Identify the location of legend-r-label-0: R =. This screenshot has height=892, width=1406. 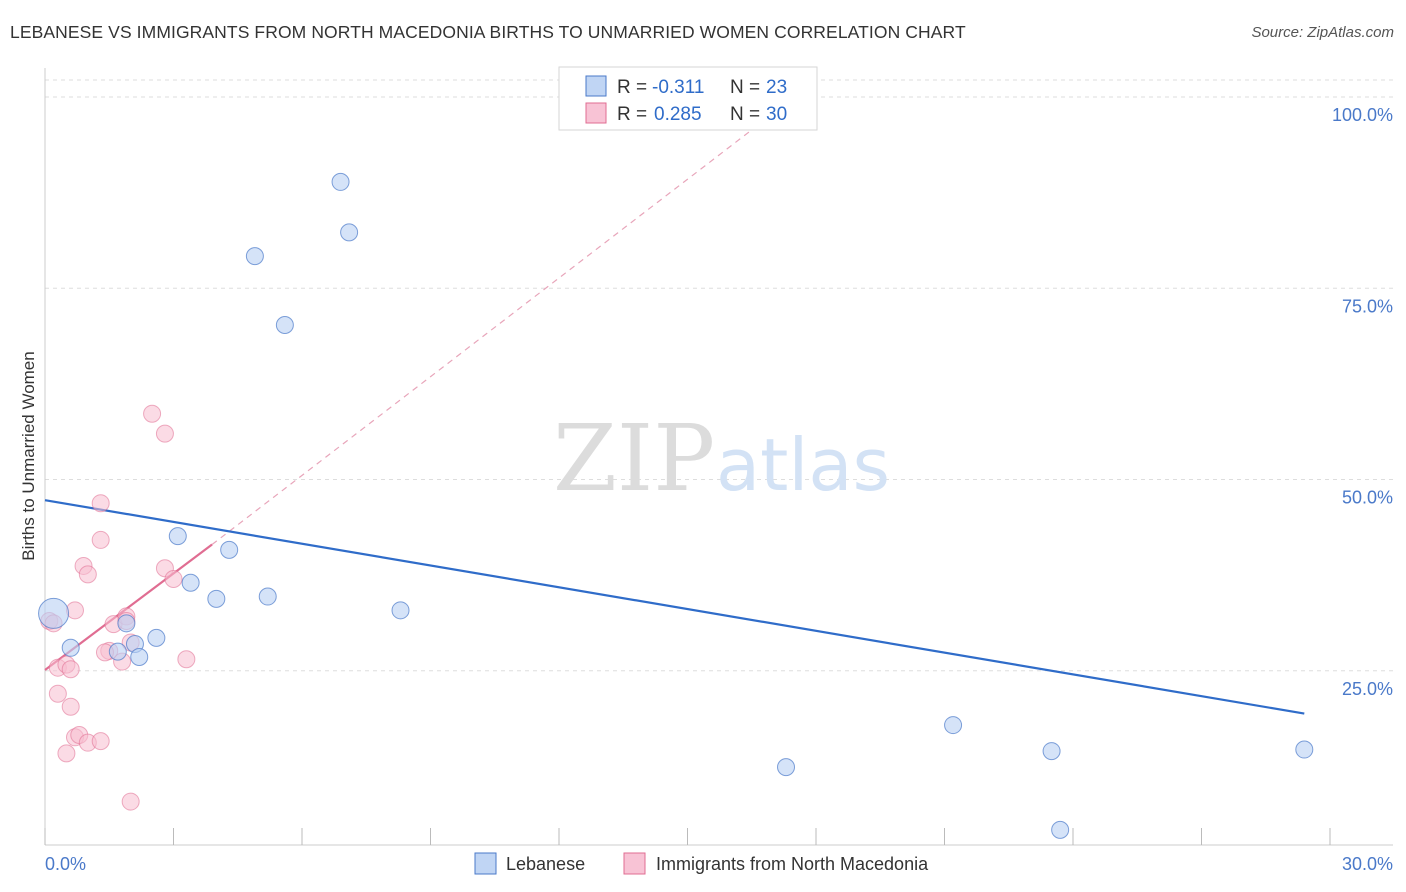
(632, 87).